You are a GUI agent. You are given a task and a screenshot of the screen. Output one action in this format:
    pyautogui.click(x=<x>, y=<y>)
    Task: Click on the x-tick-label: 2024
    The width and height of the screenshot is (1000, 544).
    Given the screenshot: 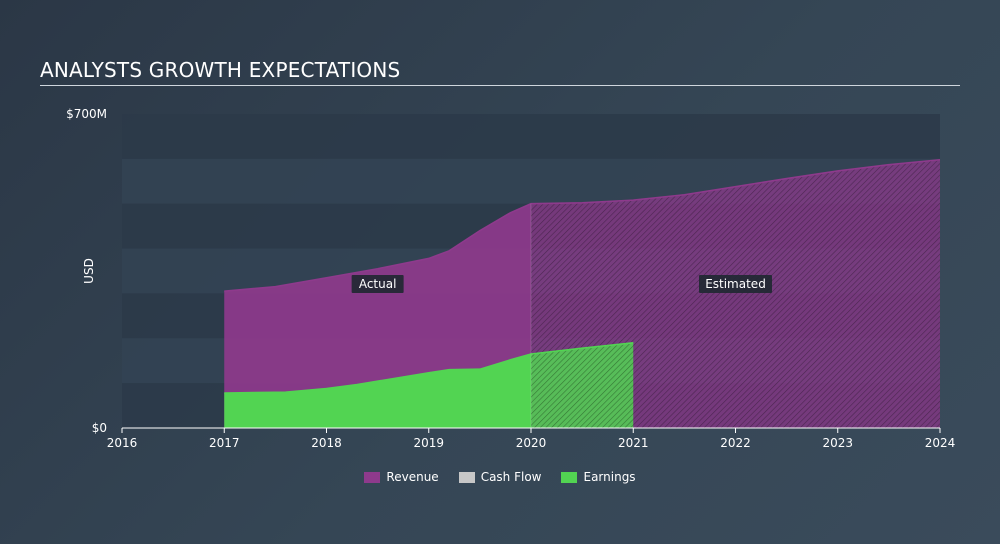 What is the action you would take?
    pyautogui.click(x=940, y=443)
    